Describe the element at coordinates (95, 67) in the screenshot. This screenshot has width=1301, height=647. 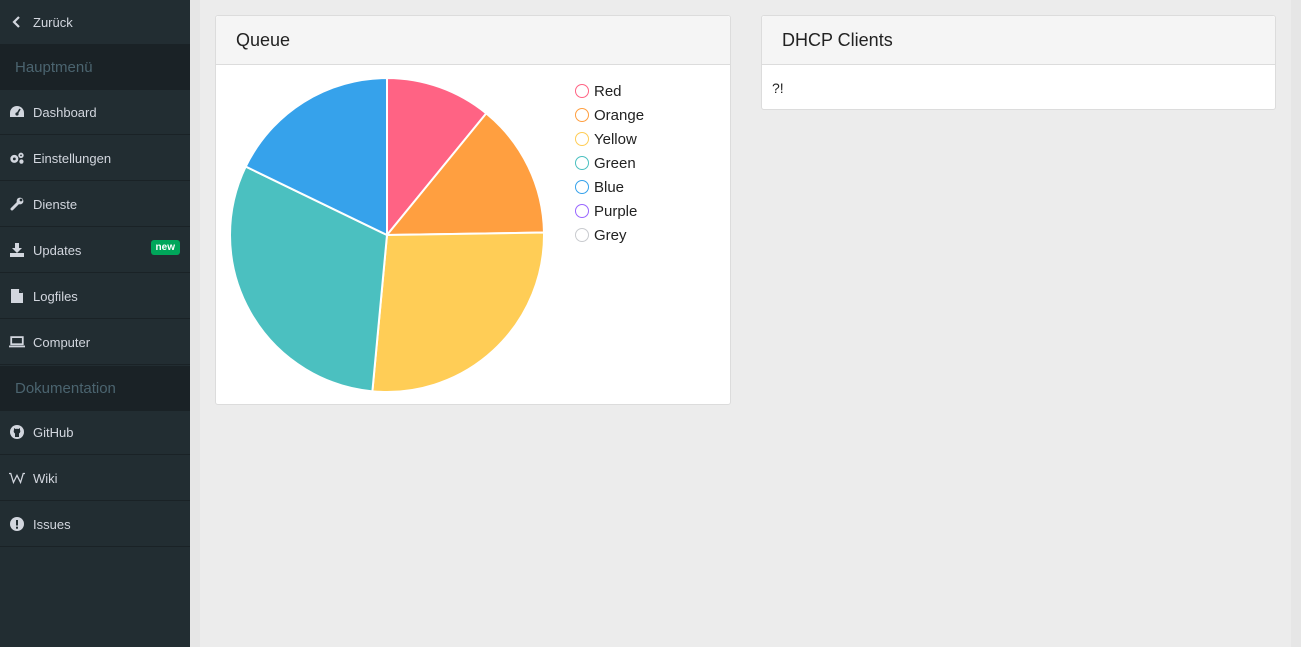
I see `main-menu-header: Hauptmenü` at that location.